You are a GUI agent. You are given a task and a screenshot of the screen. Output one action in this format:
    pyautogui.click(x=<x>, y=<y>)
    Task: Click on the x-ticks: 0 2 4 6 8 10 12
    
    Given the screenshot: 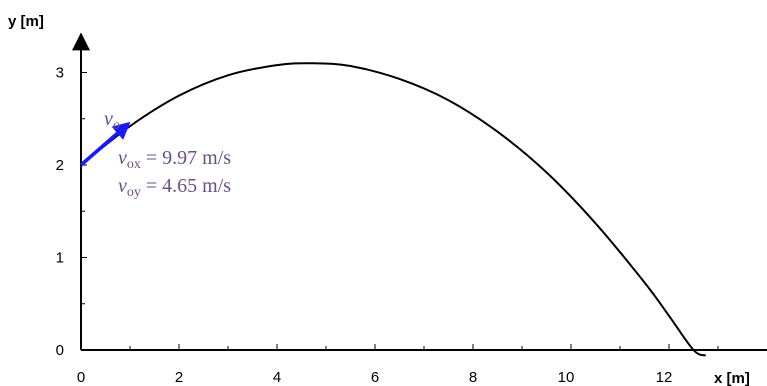 What is the action you would take?
    pyautogui.click(x=398, y=365)
    